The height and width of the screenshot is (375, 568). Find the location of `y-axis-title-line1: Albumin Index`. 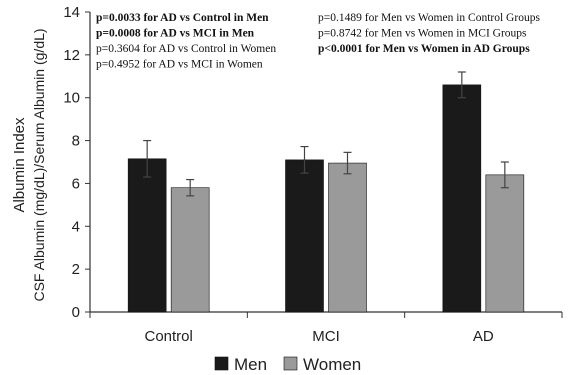

y-axis-title-line1: Albumin Index is located at coordinates (19, 165).